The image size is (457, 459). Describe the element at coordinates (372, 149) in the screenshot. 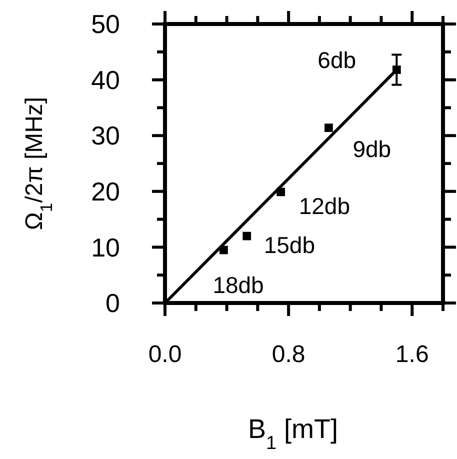

I see `annotation: 9db` at that location.